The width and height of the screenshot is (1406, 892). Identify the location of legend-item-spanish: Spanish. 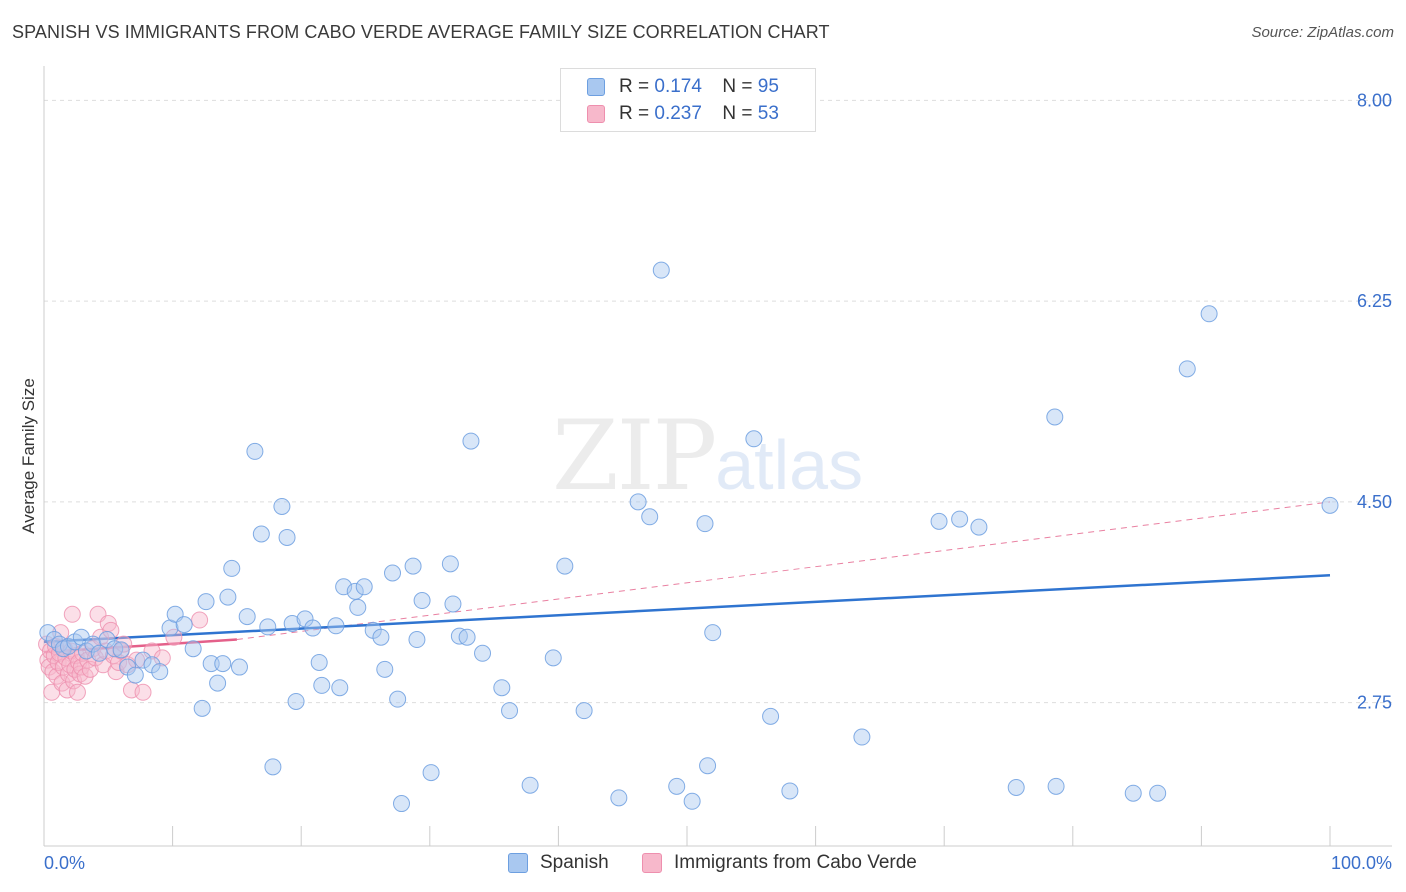
(558, 863).